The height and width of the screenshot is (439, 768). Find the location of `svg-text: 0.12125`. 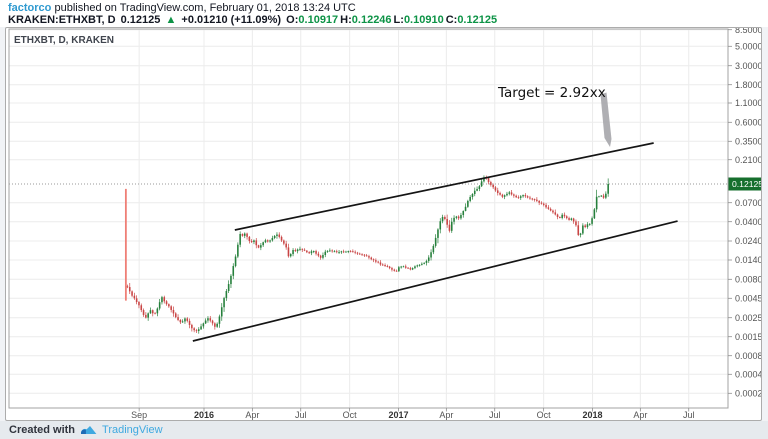

svg-text: 0.12125 is located at coordinates (746, 184).